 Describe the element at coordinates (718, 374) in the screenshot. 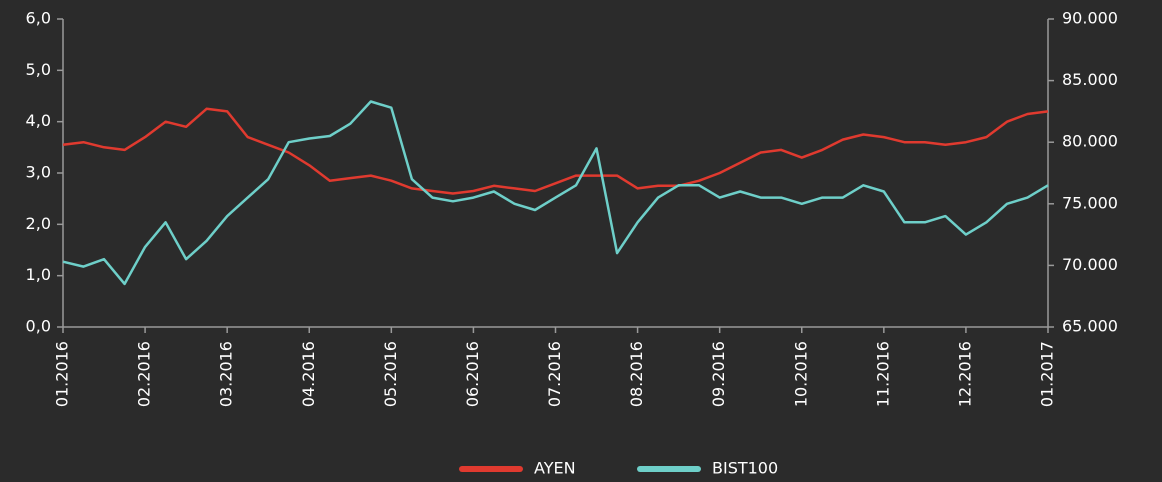

I see `x-tick-label: 09.2016` at that location.